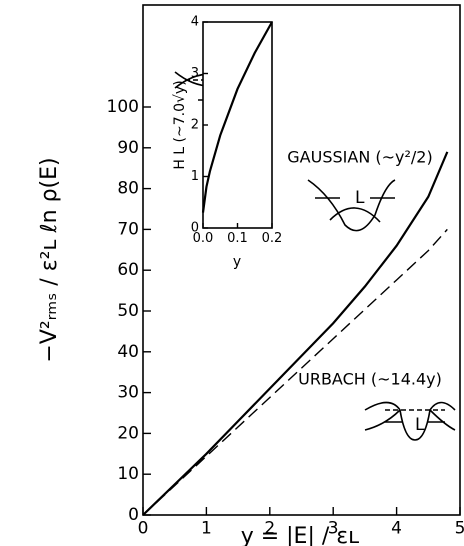 This screenshot has height=546, width=464. What do you see at coordinates (195, 125) in the screenshot?
I see `y-tick-label: 2` at bounding box center [195, 125].